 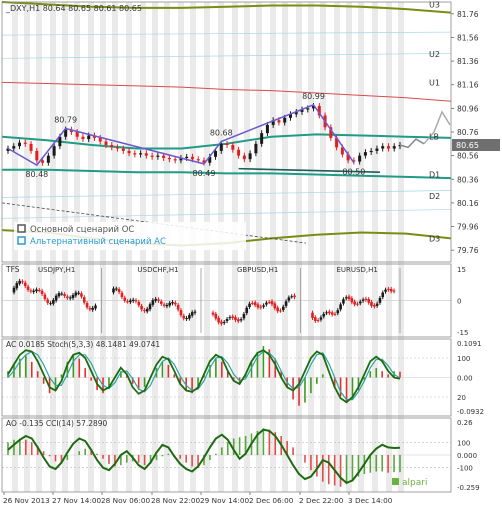 I want to click on x-tick-label: 2 Dec 06:00, so click(x=271, y=500).